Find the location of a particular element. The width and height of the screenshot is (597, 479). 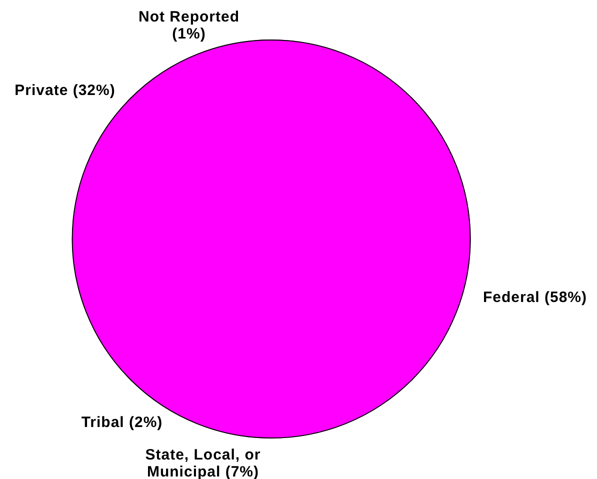

slice-label: Not Reported is located at coordinates (189, 17).